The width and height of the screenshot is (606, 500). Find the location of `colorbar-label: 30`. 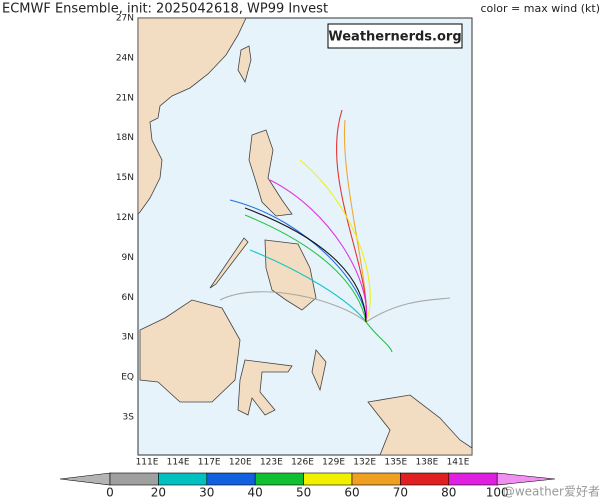

colorbar-label: 30 is located at coordinates (206, 493).